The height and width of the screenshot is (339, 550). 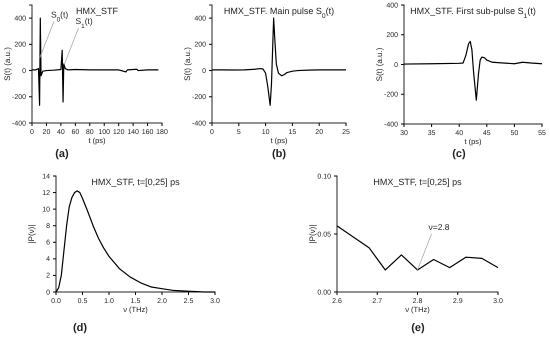 What do you see at coordinates (62, 154) in the screenshot?
I see `text: (a)` at bounding box center [62, 154].